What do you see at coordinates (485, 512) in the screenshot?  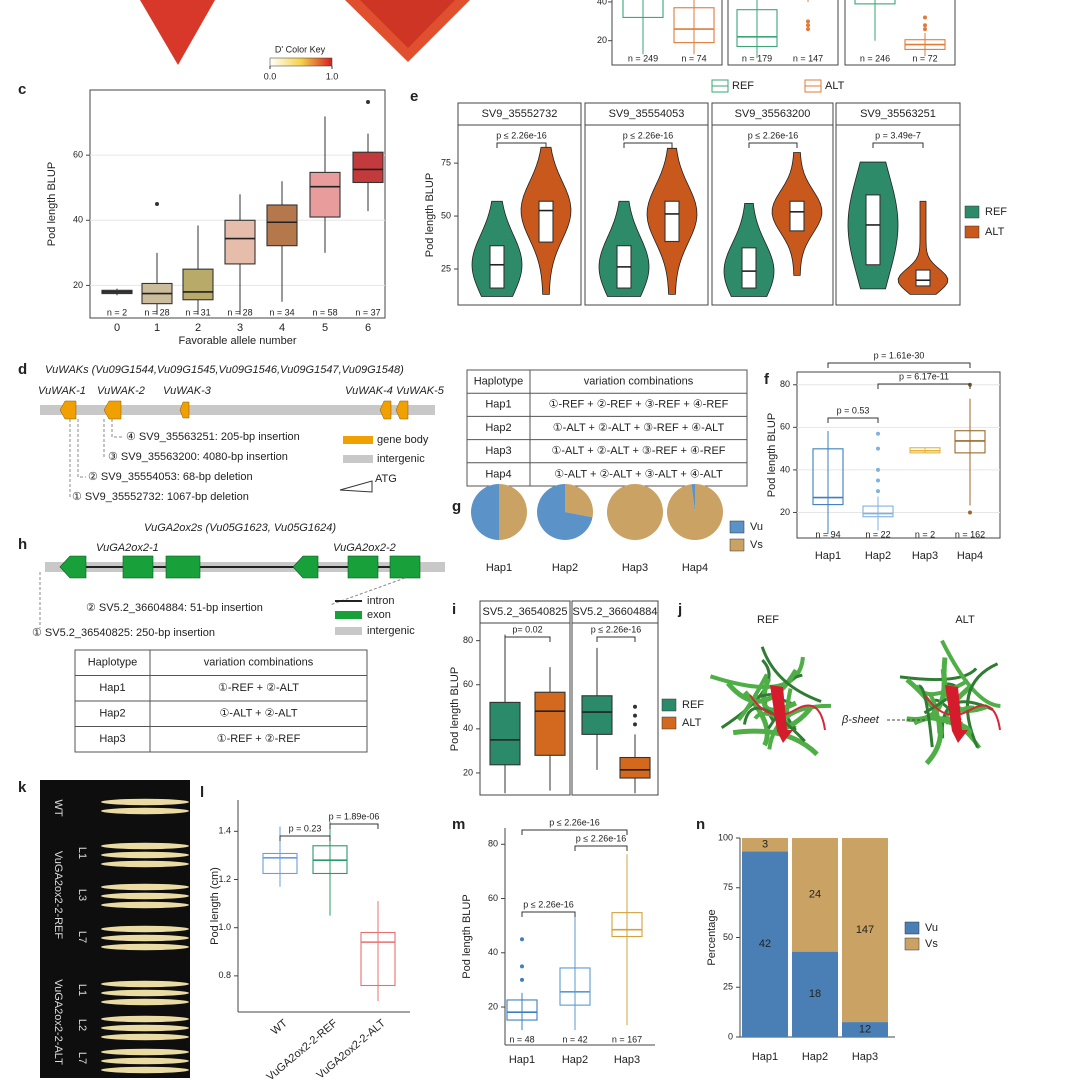 I see `pie-slice` at bounding box center [485, 512].